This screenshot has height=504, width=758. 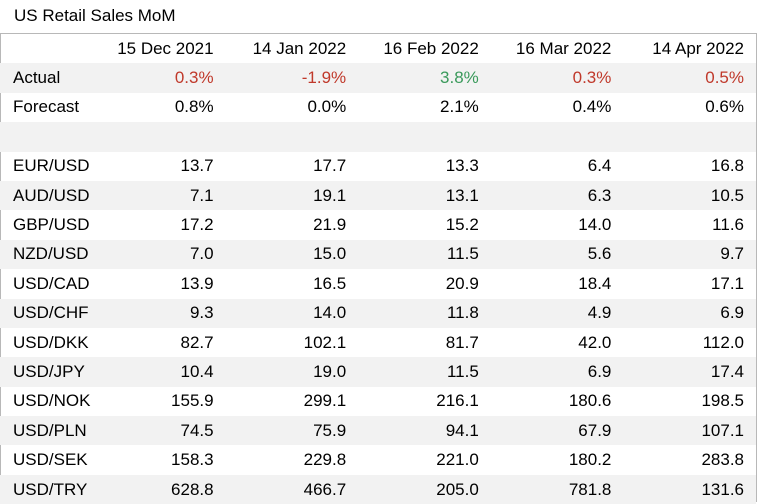 I want to click on table-cell: 42.0, so click(x=595, y=342).